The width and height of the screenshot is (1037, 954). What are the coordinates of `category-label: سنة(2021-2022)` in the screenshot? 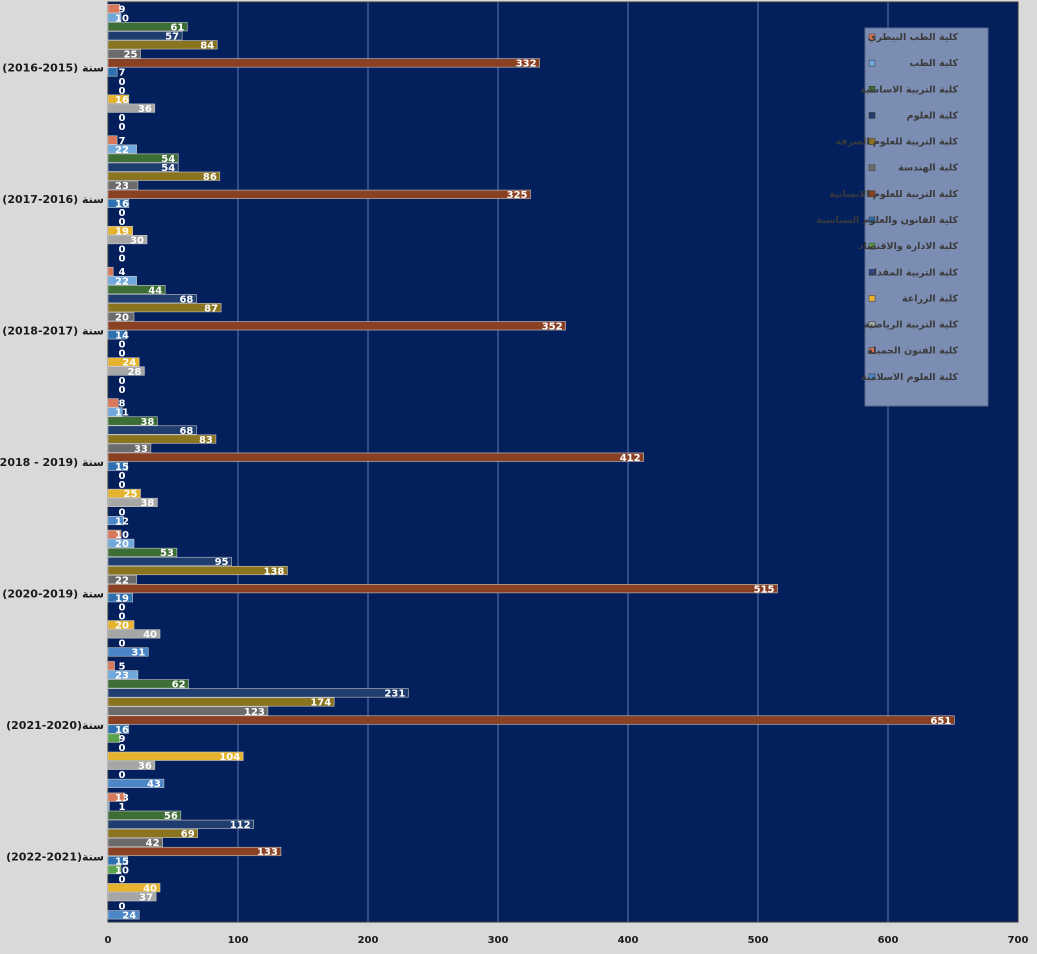 It's located at (55, 856).